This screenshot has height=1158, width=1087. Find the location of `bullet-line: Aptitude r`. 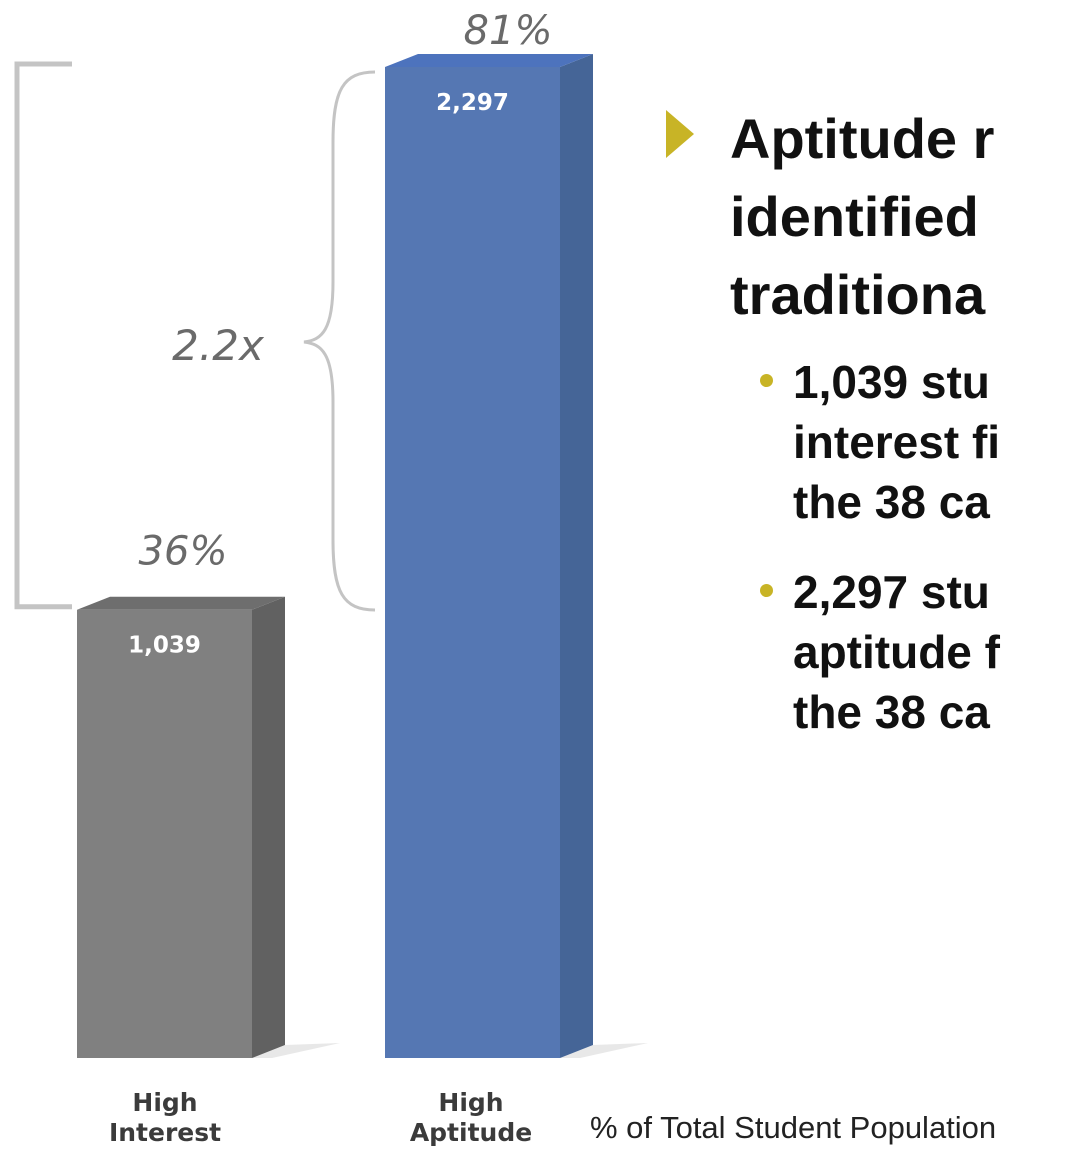

bullet-line: Aptitude r is located at coordinates (862, 138).